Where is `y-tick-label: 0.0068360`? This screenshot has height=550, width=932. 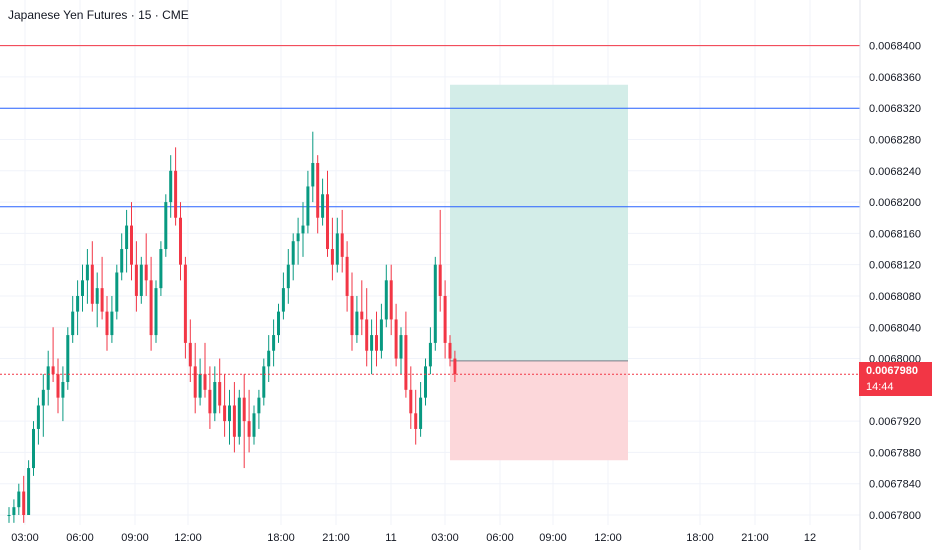 y-tick-label: 0.0068360 is located at coordinates (895, 78).